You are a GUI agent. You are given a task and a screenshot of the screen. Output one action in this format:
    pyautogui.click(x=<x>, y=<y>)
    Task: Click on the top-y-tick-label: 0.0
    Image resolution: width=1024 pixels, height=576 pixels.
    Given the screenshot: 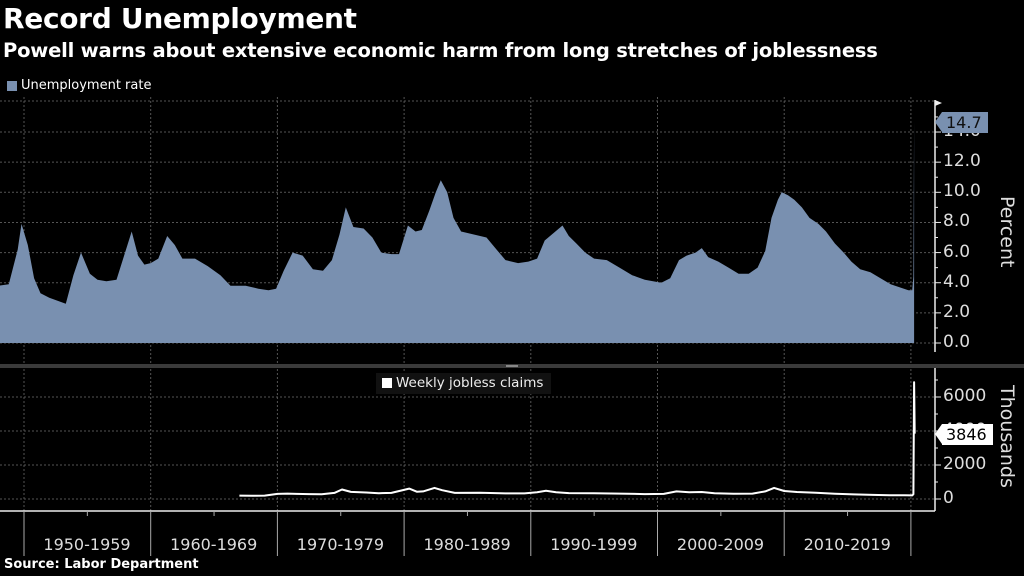 What is the action you would take?
    pyautogui.click(x=957, y=342)
    